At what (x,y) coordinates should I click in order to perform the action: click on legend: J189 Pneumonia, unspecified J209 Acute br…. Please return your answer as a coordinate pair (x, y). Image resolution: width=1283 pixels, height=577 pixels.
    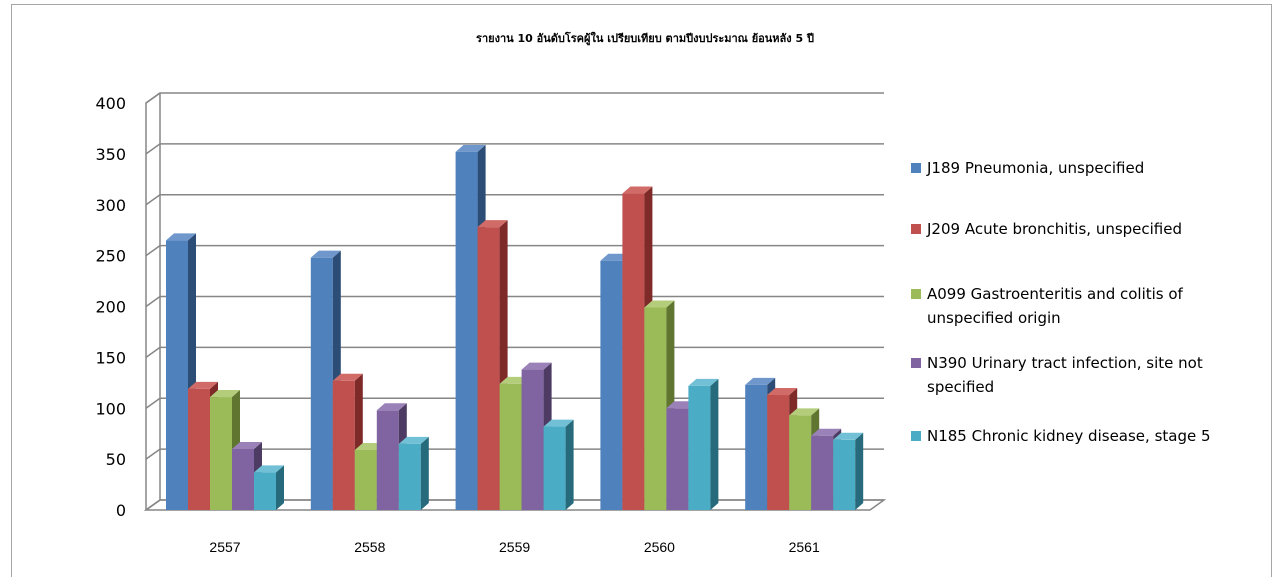
    Looking at the image, I should click on (1061, 302).